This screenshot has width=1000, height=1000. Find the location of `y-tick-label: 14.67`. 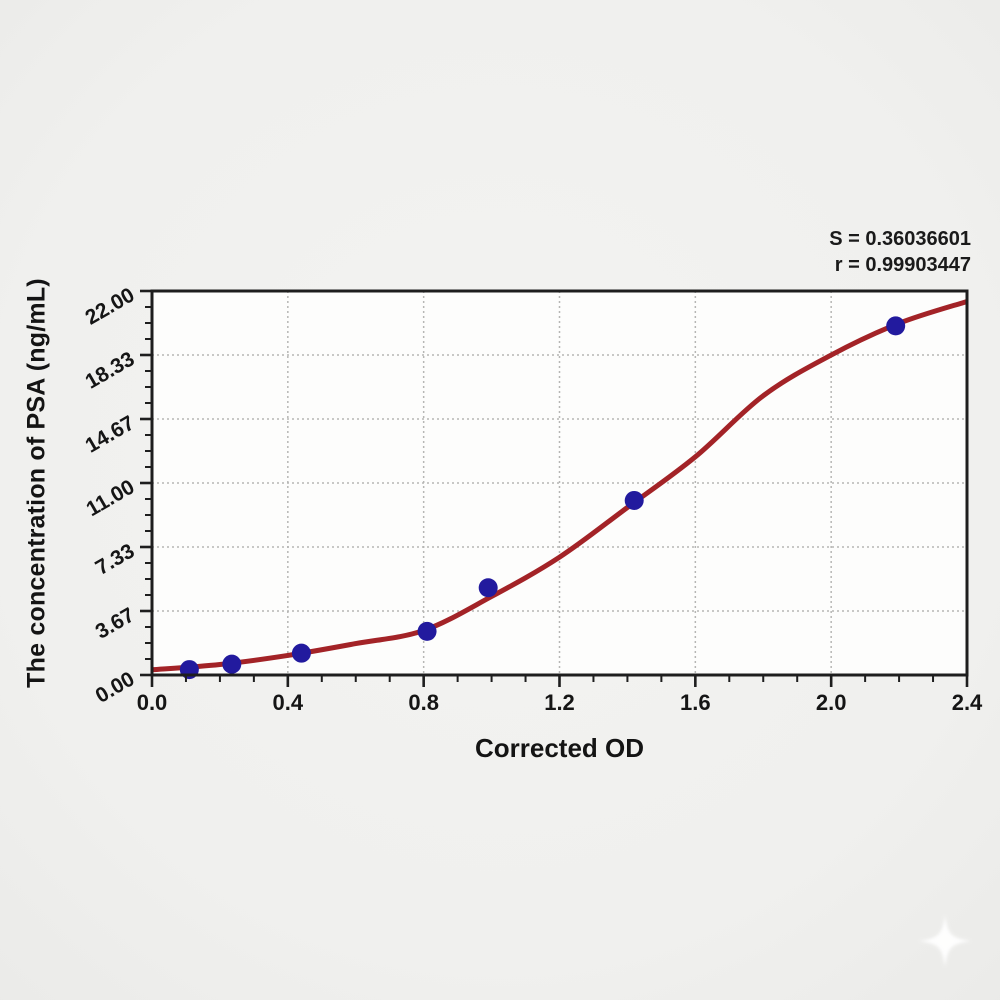

y-tick-label: 14.67 is located at coordinates (109, 434).